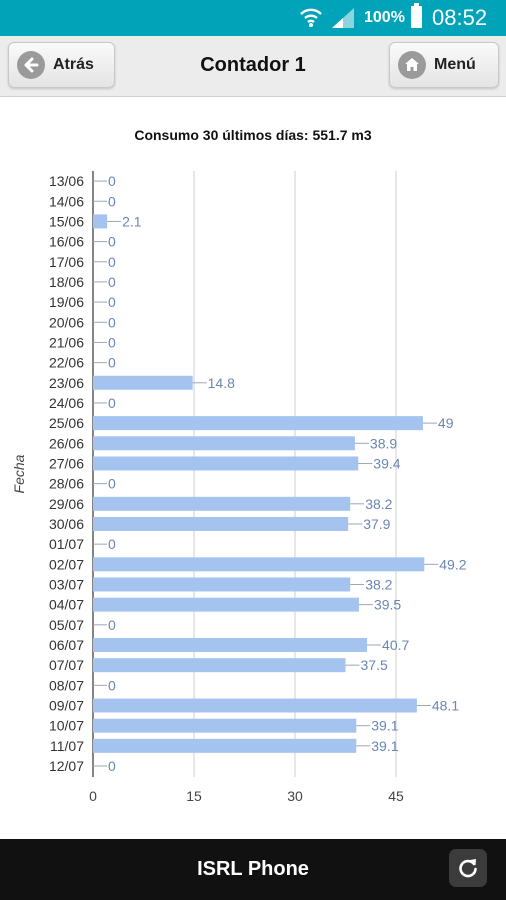  I want to click on category-label: 21/06, so click(66, 342).